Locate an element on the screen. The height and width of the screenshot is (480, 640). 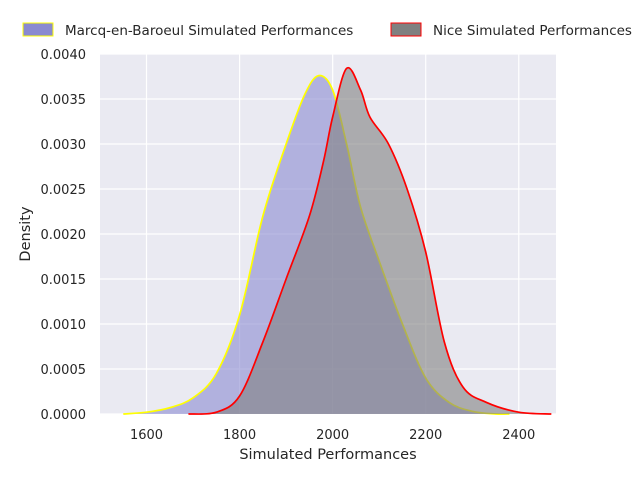
x-axis-label: Simulated Performances is located at coordinates (327, 455).